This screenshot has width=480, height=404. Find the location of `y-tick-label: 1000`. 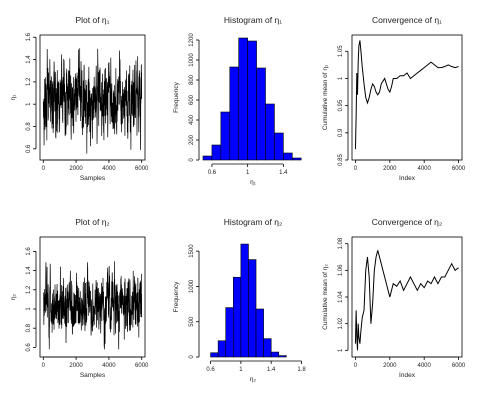

y-tick-label: 1000 is located at coordinates (192, 286).